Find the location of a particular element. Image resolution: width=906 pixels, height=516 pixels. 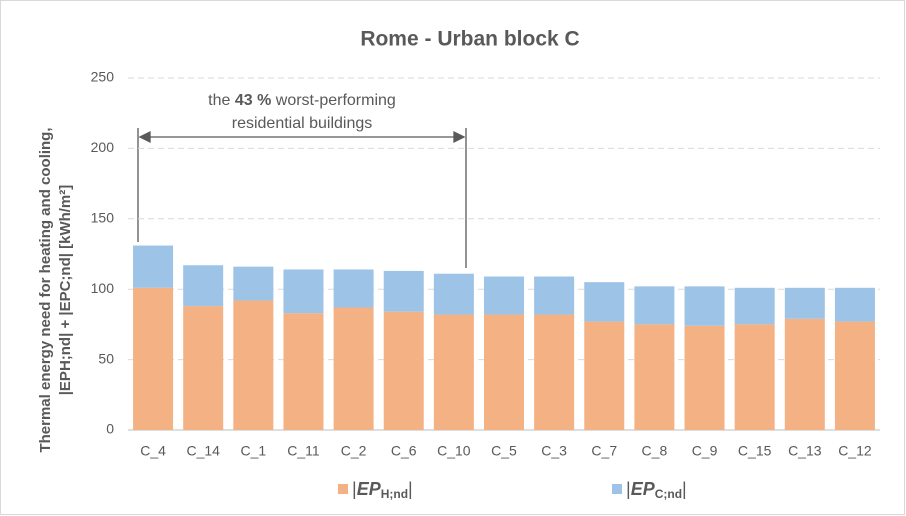

y-tick-label: 200 is located at coordinates (103, 147).